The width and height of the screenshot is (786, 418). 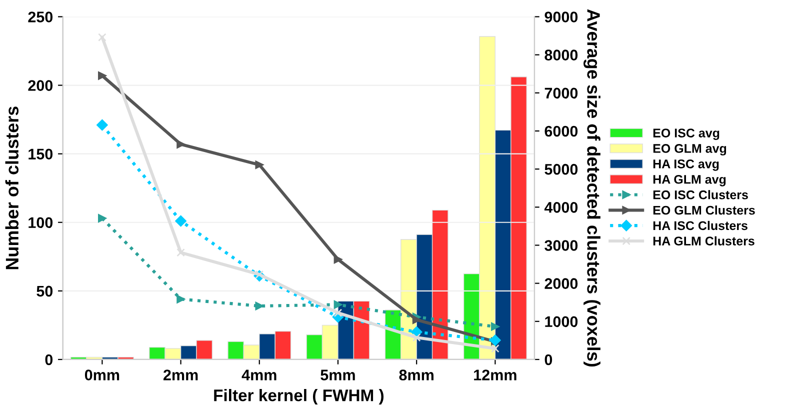 What do you see at coordinates (561, 93) in the screenshot?
I see `y2-tick-label: 7000` at bounding box center [561, 93].